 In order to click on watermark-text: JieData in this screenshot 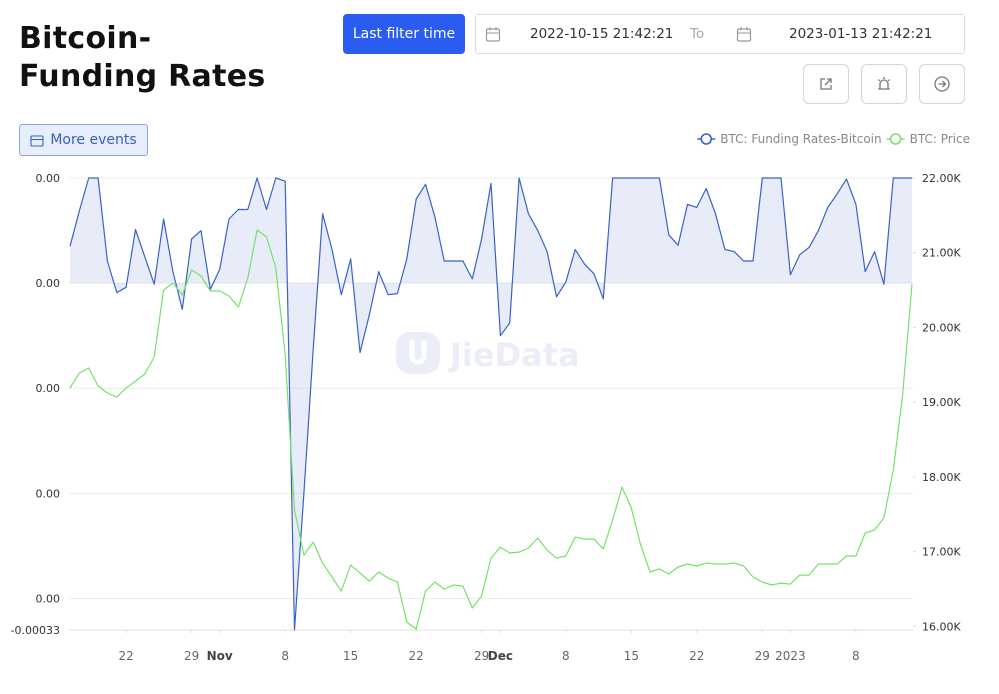, I will do `click(514, 355)`.